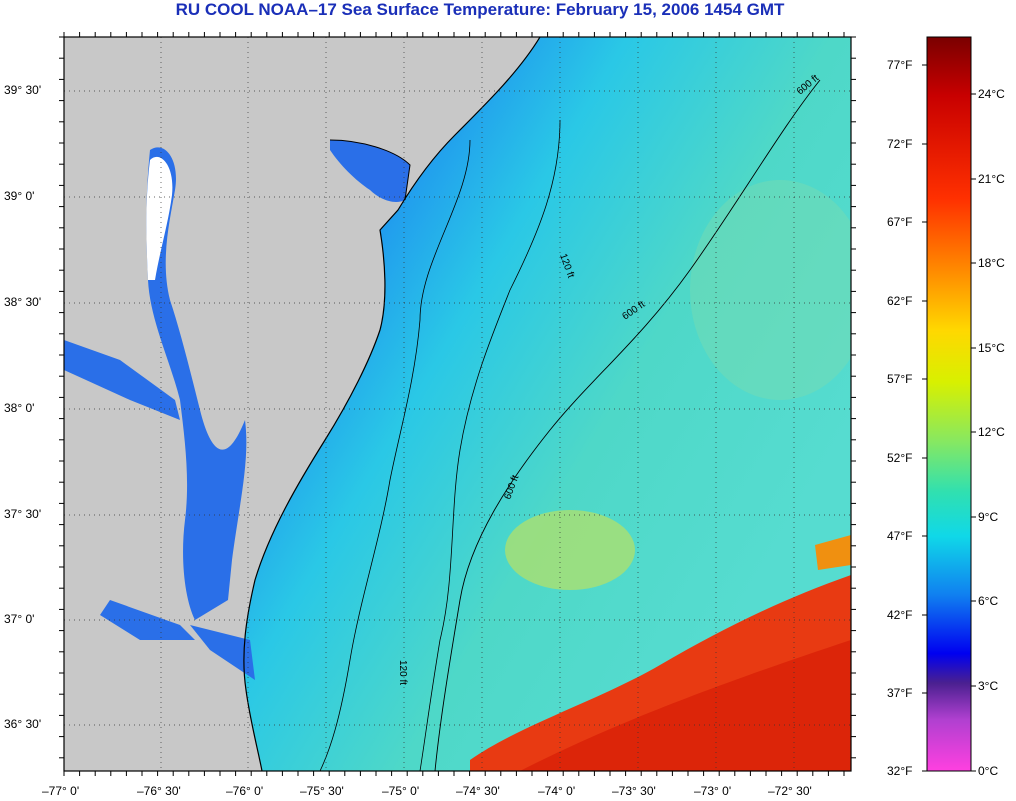 The image size is (1016, 801). Describe the element at coordinates (991, 179) in the screenshot. I see `cb-c-21: 21°C` at that location.